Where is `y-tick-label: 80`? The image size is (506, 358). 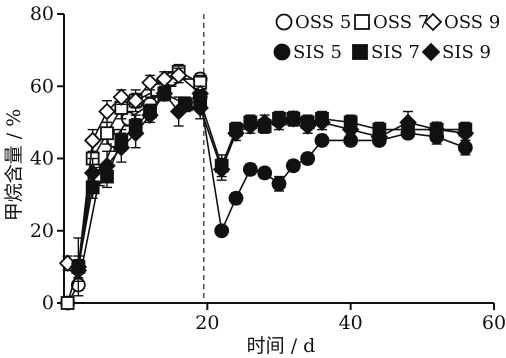
y-tick-label: 80 is located at coordinates (42, 14).